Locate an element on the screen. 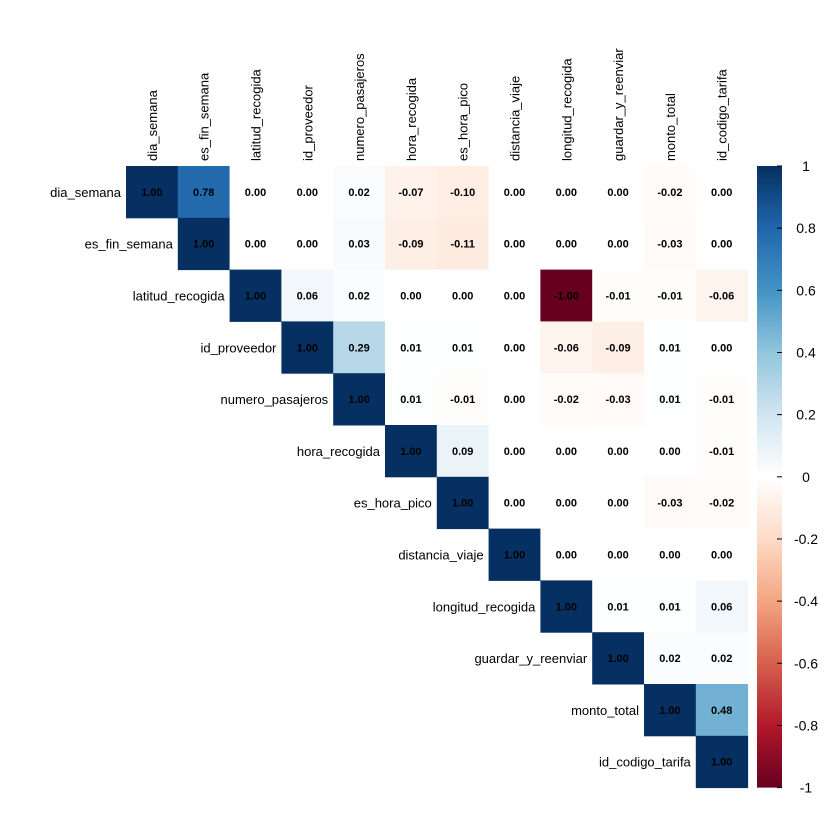 The height and width of the screenshot is (840, 840). cell-value-label: 0.09 is located at coordinates (462, 452).